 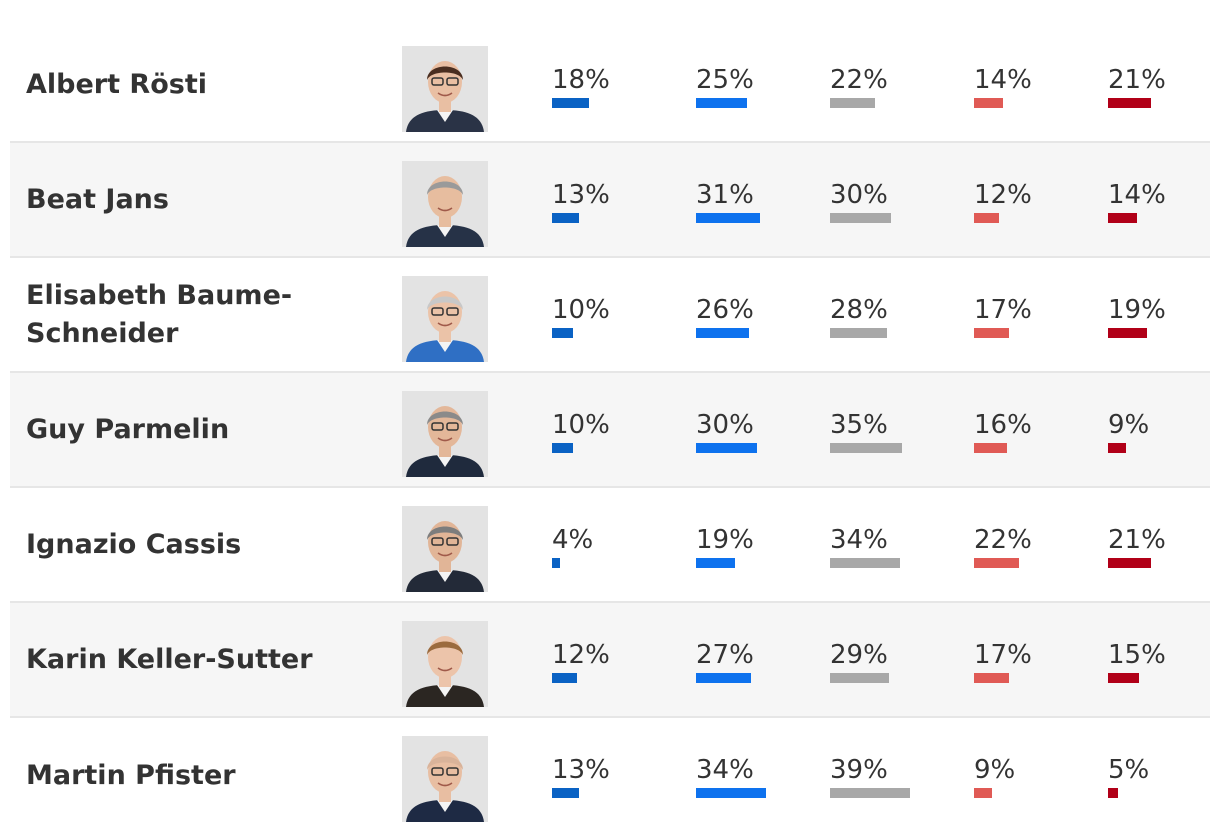 I want to click on member-name: Karin Keller-Sutter, so click(x=169, y=659).